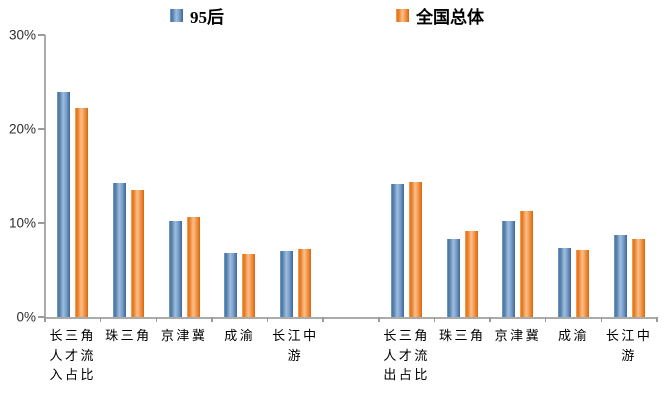 The width and height of the screenshot is (667, 400). I want to click on x-axis-category-label-9-line-0: 成渝, so click(574, 335).